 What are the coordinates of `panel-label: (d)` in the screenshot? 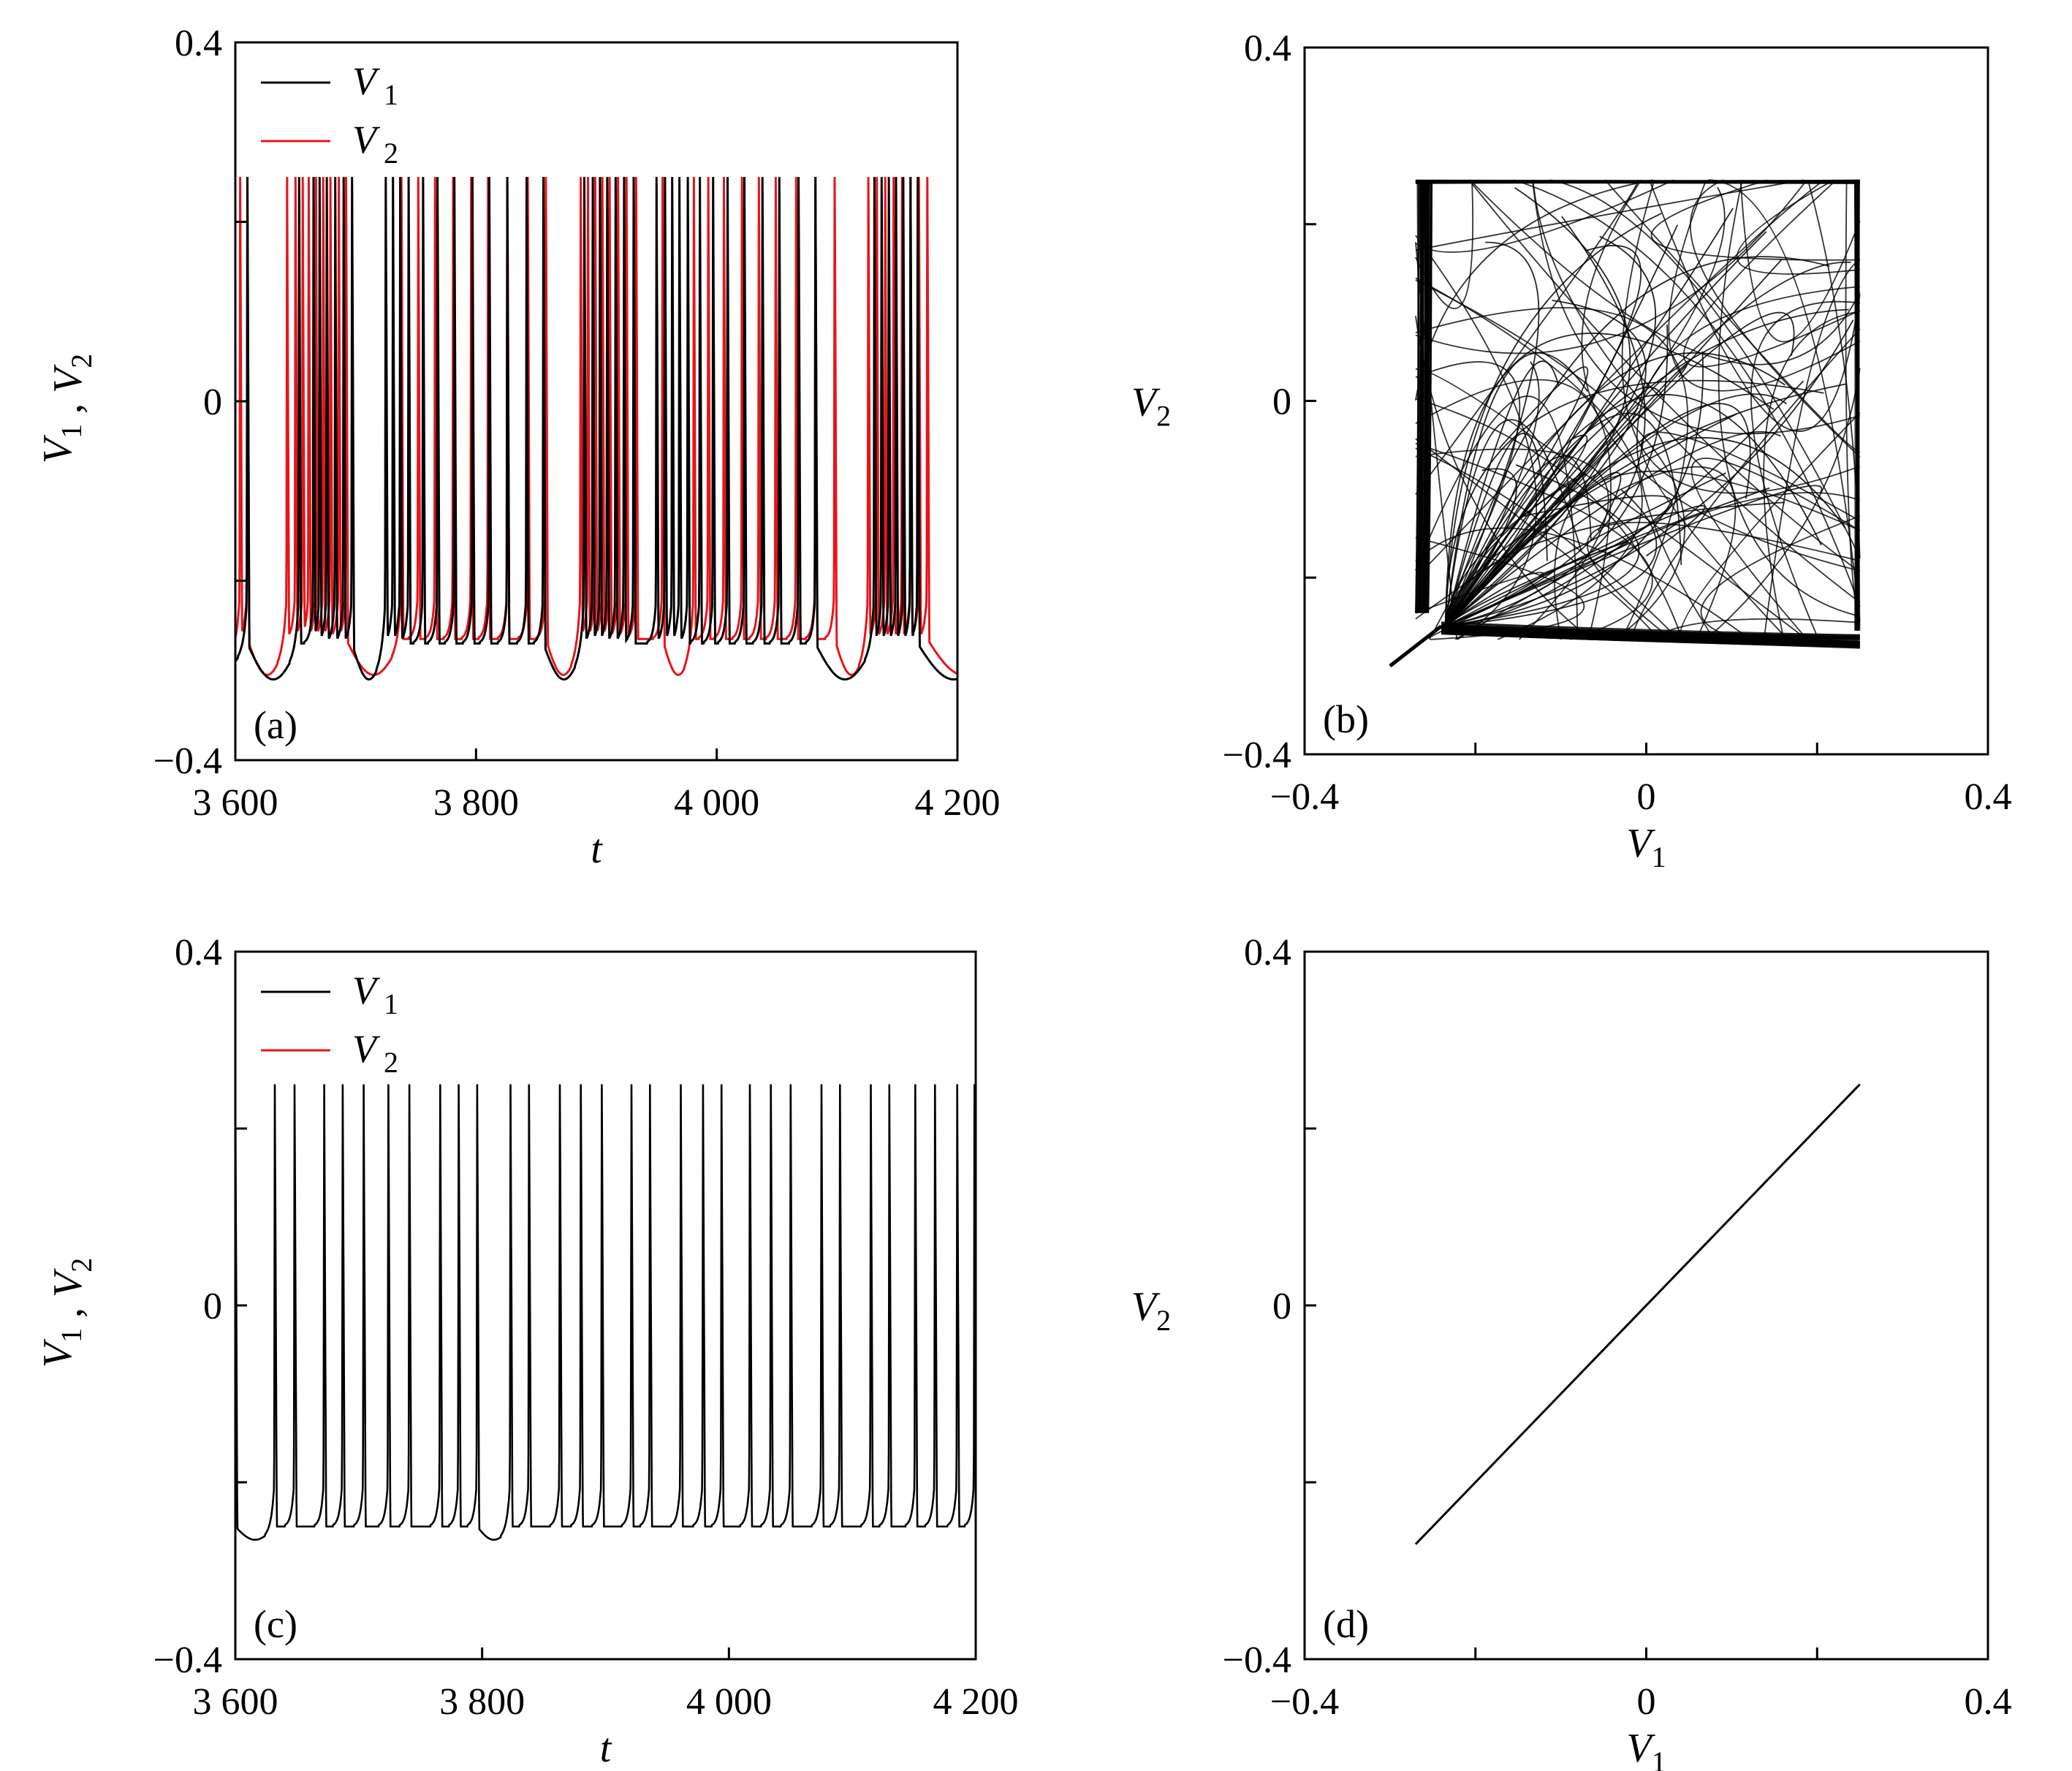 It's located at (1346, 1624).